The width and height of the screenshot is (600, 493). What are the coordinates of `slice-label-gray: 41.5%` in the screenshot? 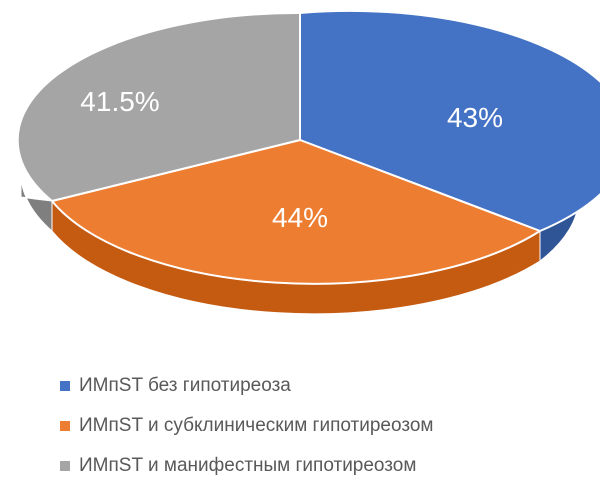 It's located at (119, 101).